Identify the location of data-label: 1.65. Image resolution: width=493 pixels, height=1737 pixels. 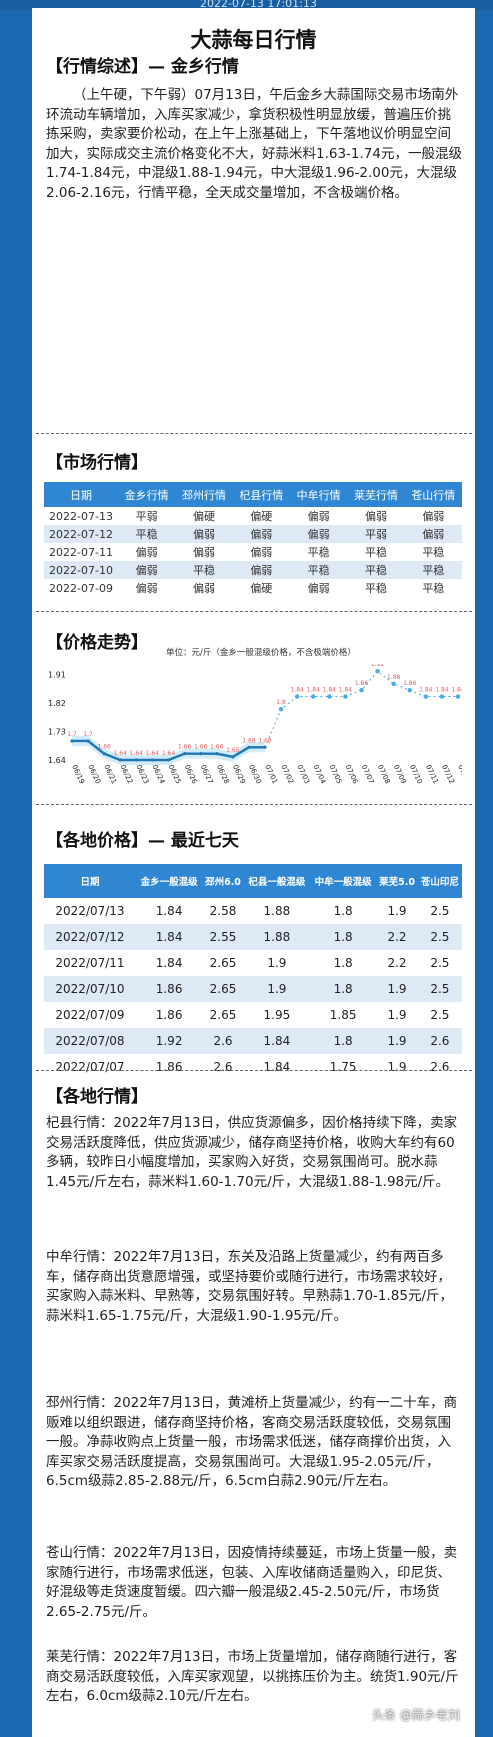
(233, 750).